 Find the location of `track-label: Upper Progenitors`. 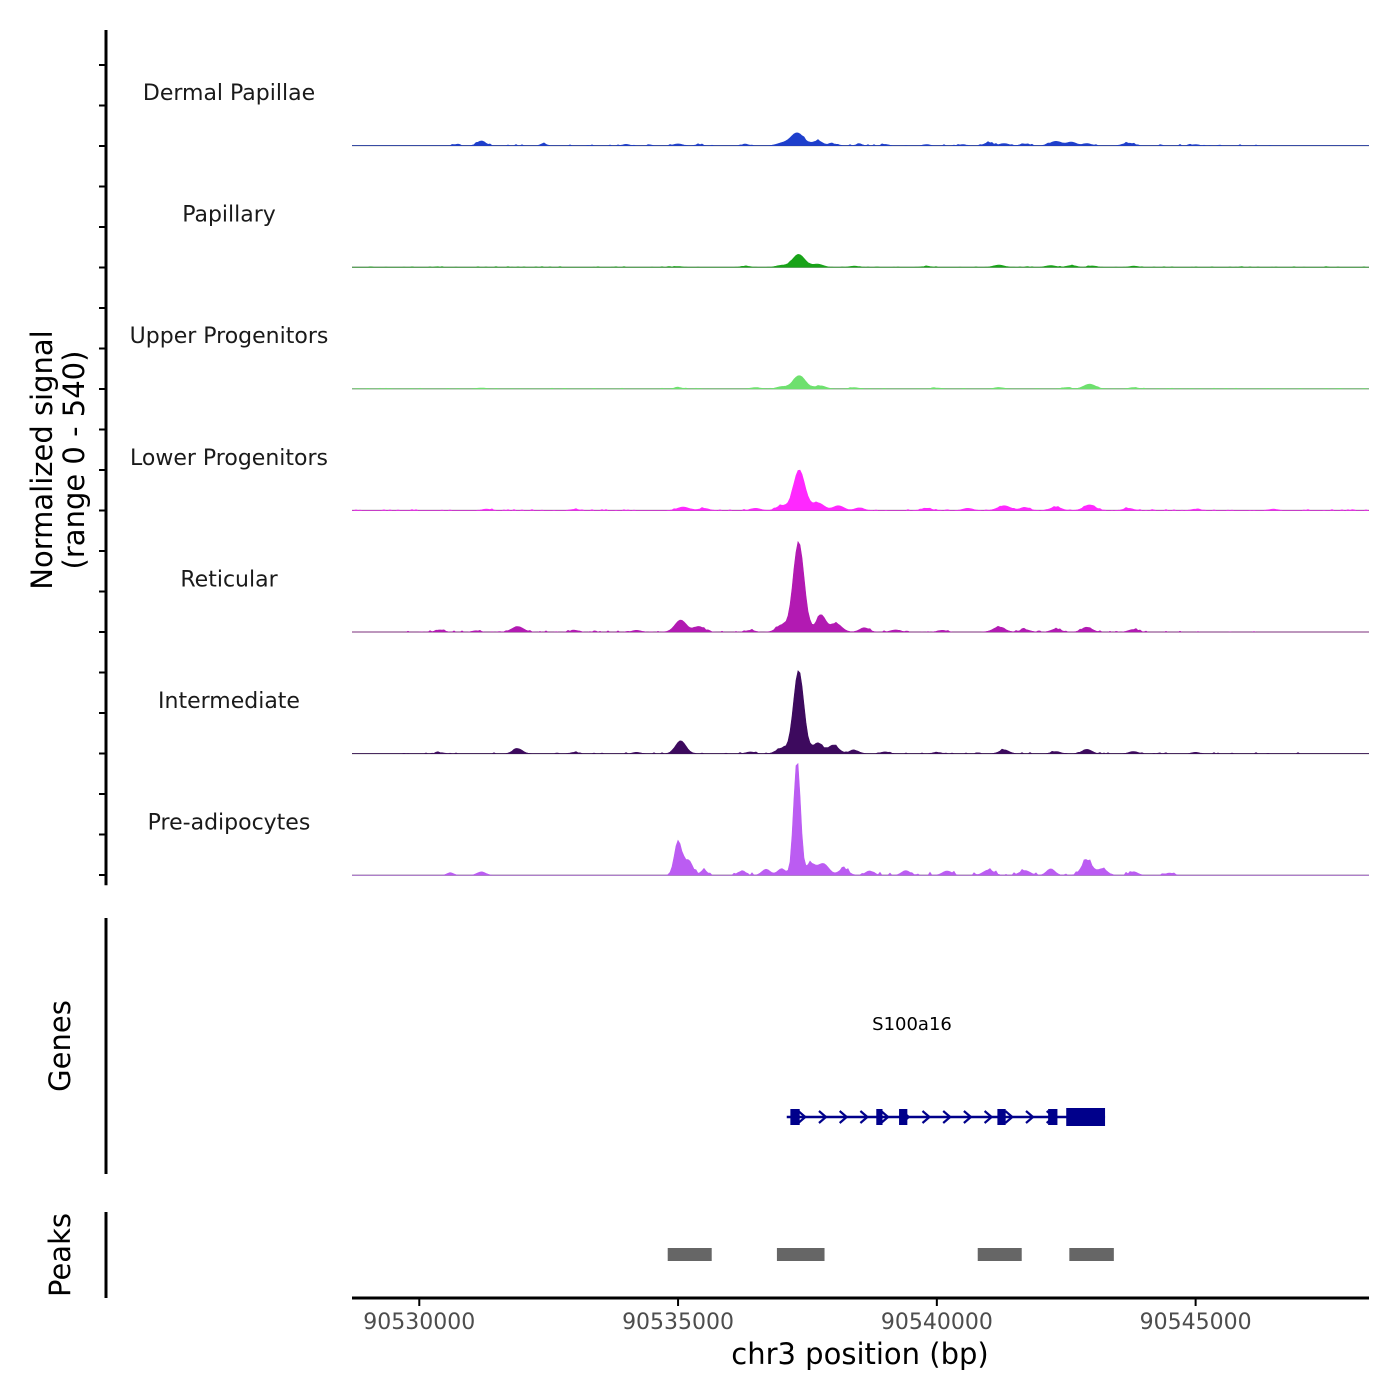

track-label: Upper Progenitors is located at coordinates (229, 336).